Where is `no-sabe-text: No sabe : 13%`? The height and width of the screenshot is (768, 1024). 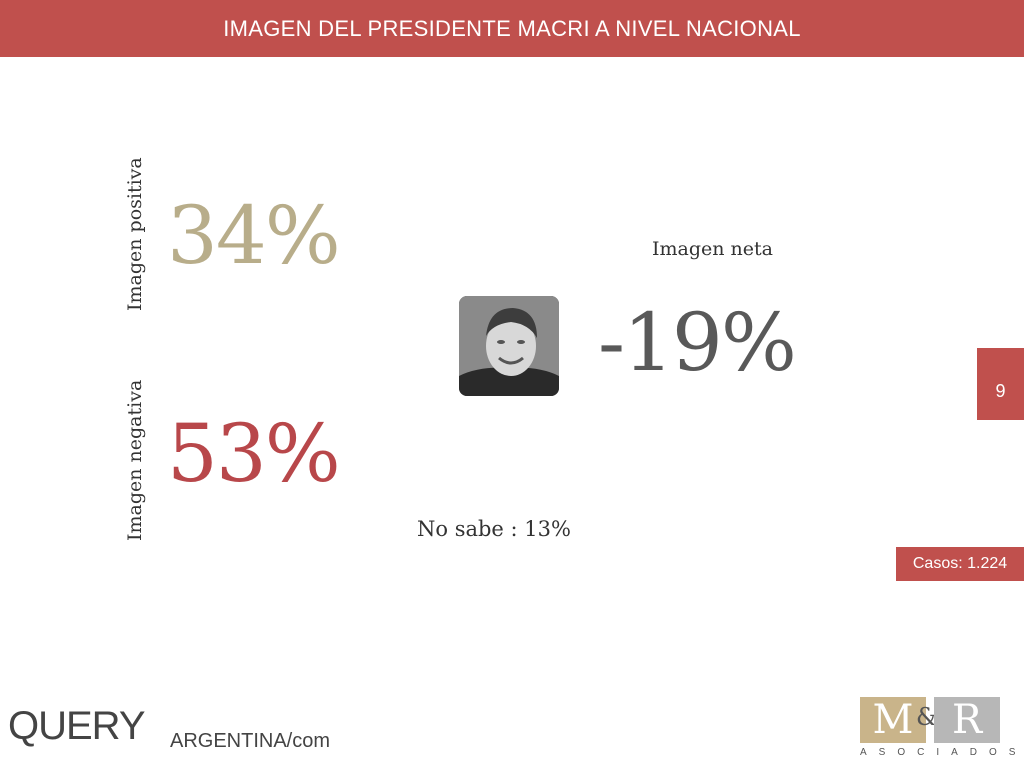
no-sabe-text: No sabe : 13% is located at coordinates (494, 529).